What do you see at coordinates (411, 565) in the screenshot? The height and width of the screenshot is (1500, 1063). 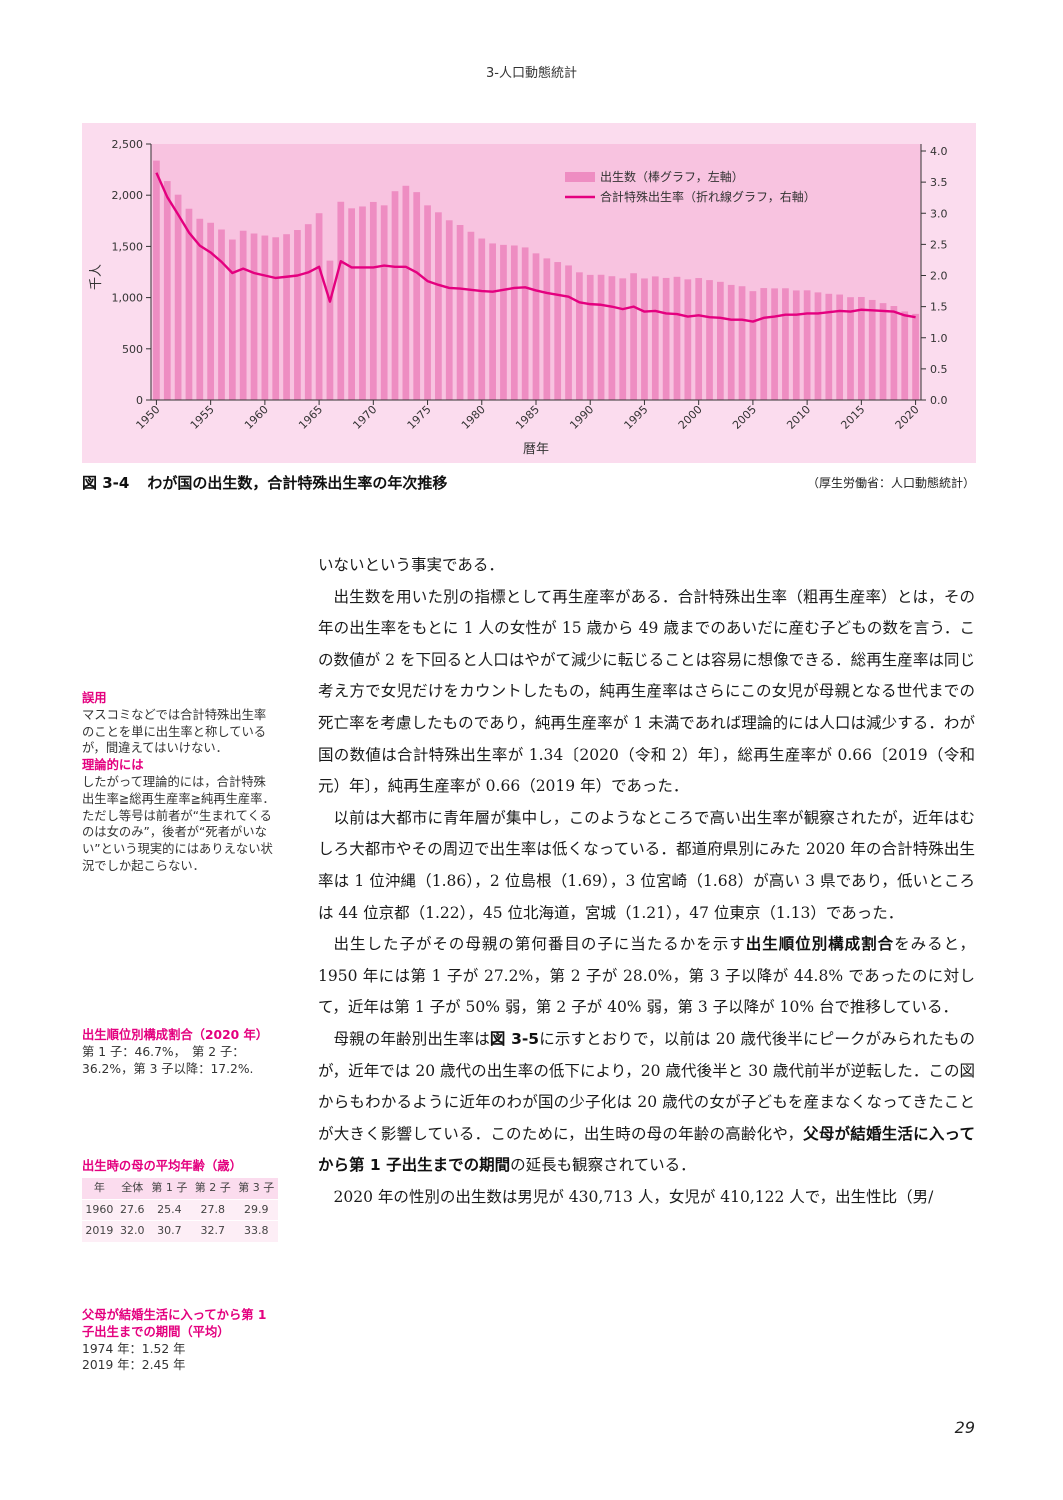 I see `paragraph-1: いないという事実である．` at bounding box center [411, 565].